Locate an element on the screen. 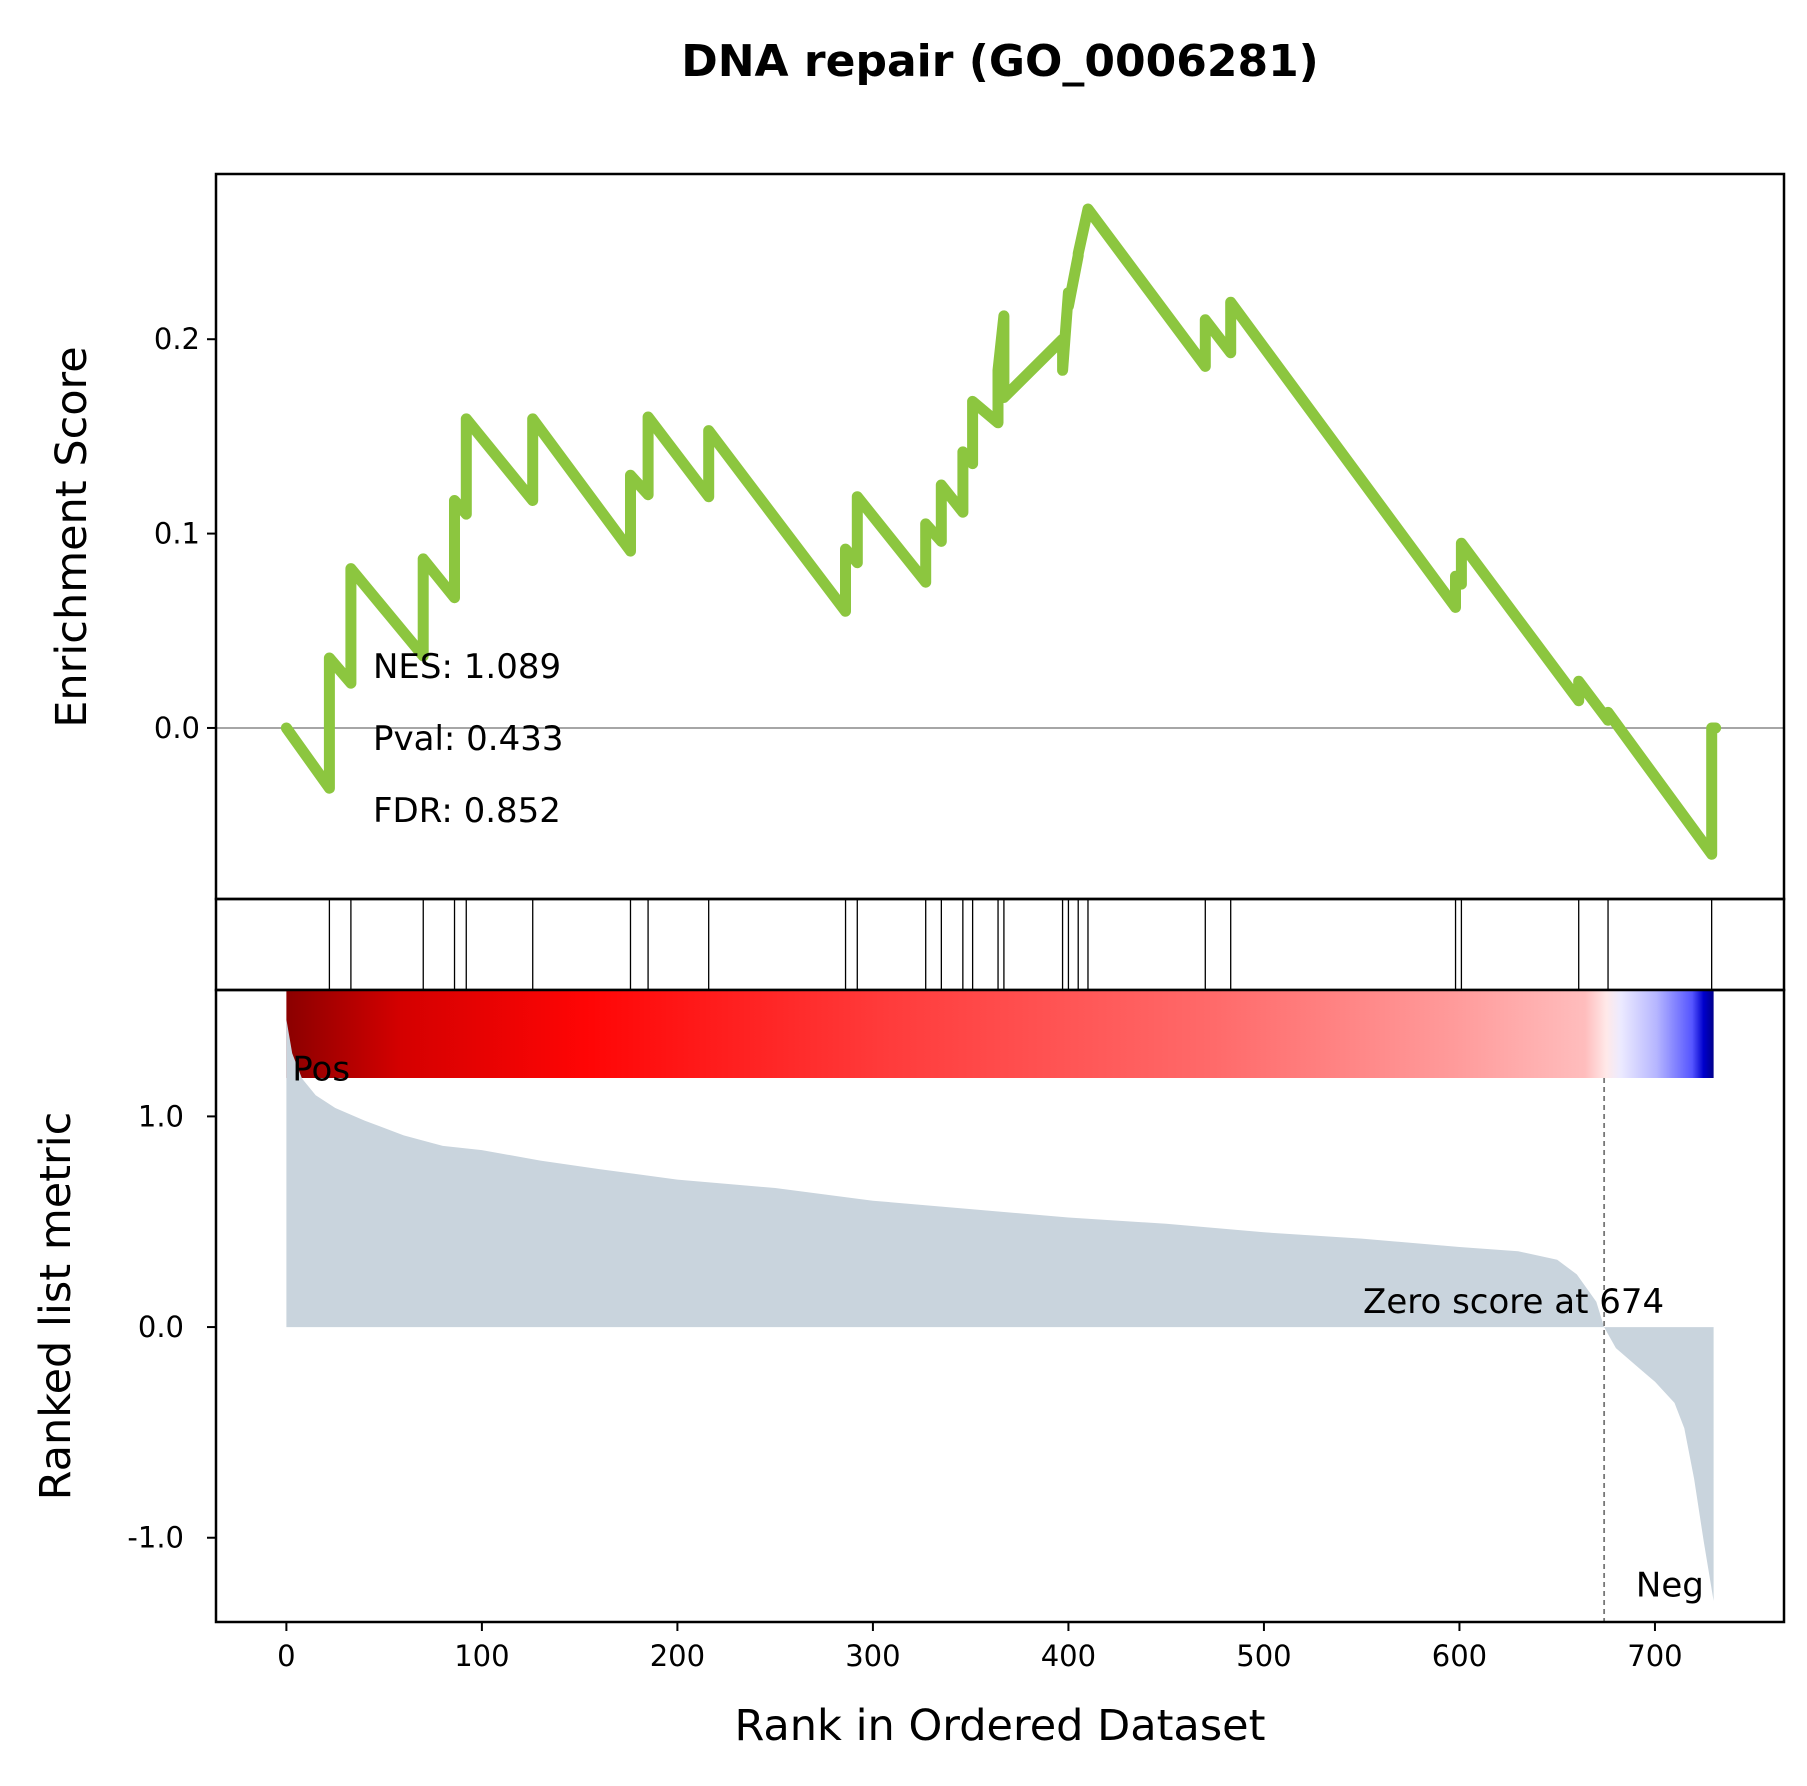 The width and height of the screenshot is (1807, 1786). fdr-value: FDR: 0.852 is located at coordinates (467, 811).